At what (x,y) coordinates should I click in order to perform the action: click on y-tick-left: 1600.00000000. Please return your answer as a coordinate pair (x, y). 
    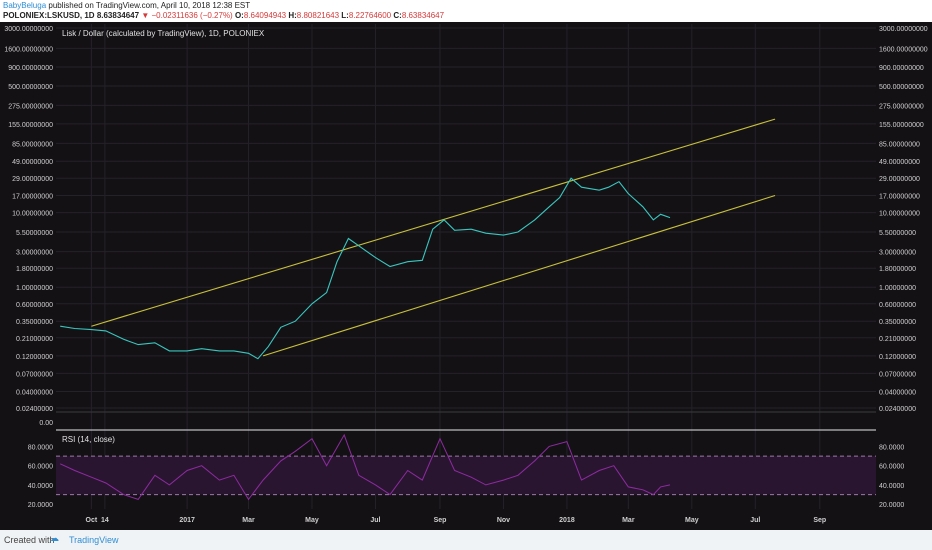
    Looking at the image, I should click on (28, 49).